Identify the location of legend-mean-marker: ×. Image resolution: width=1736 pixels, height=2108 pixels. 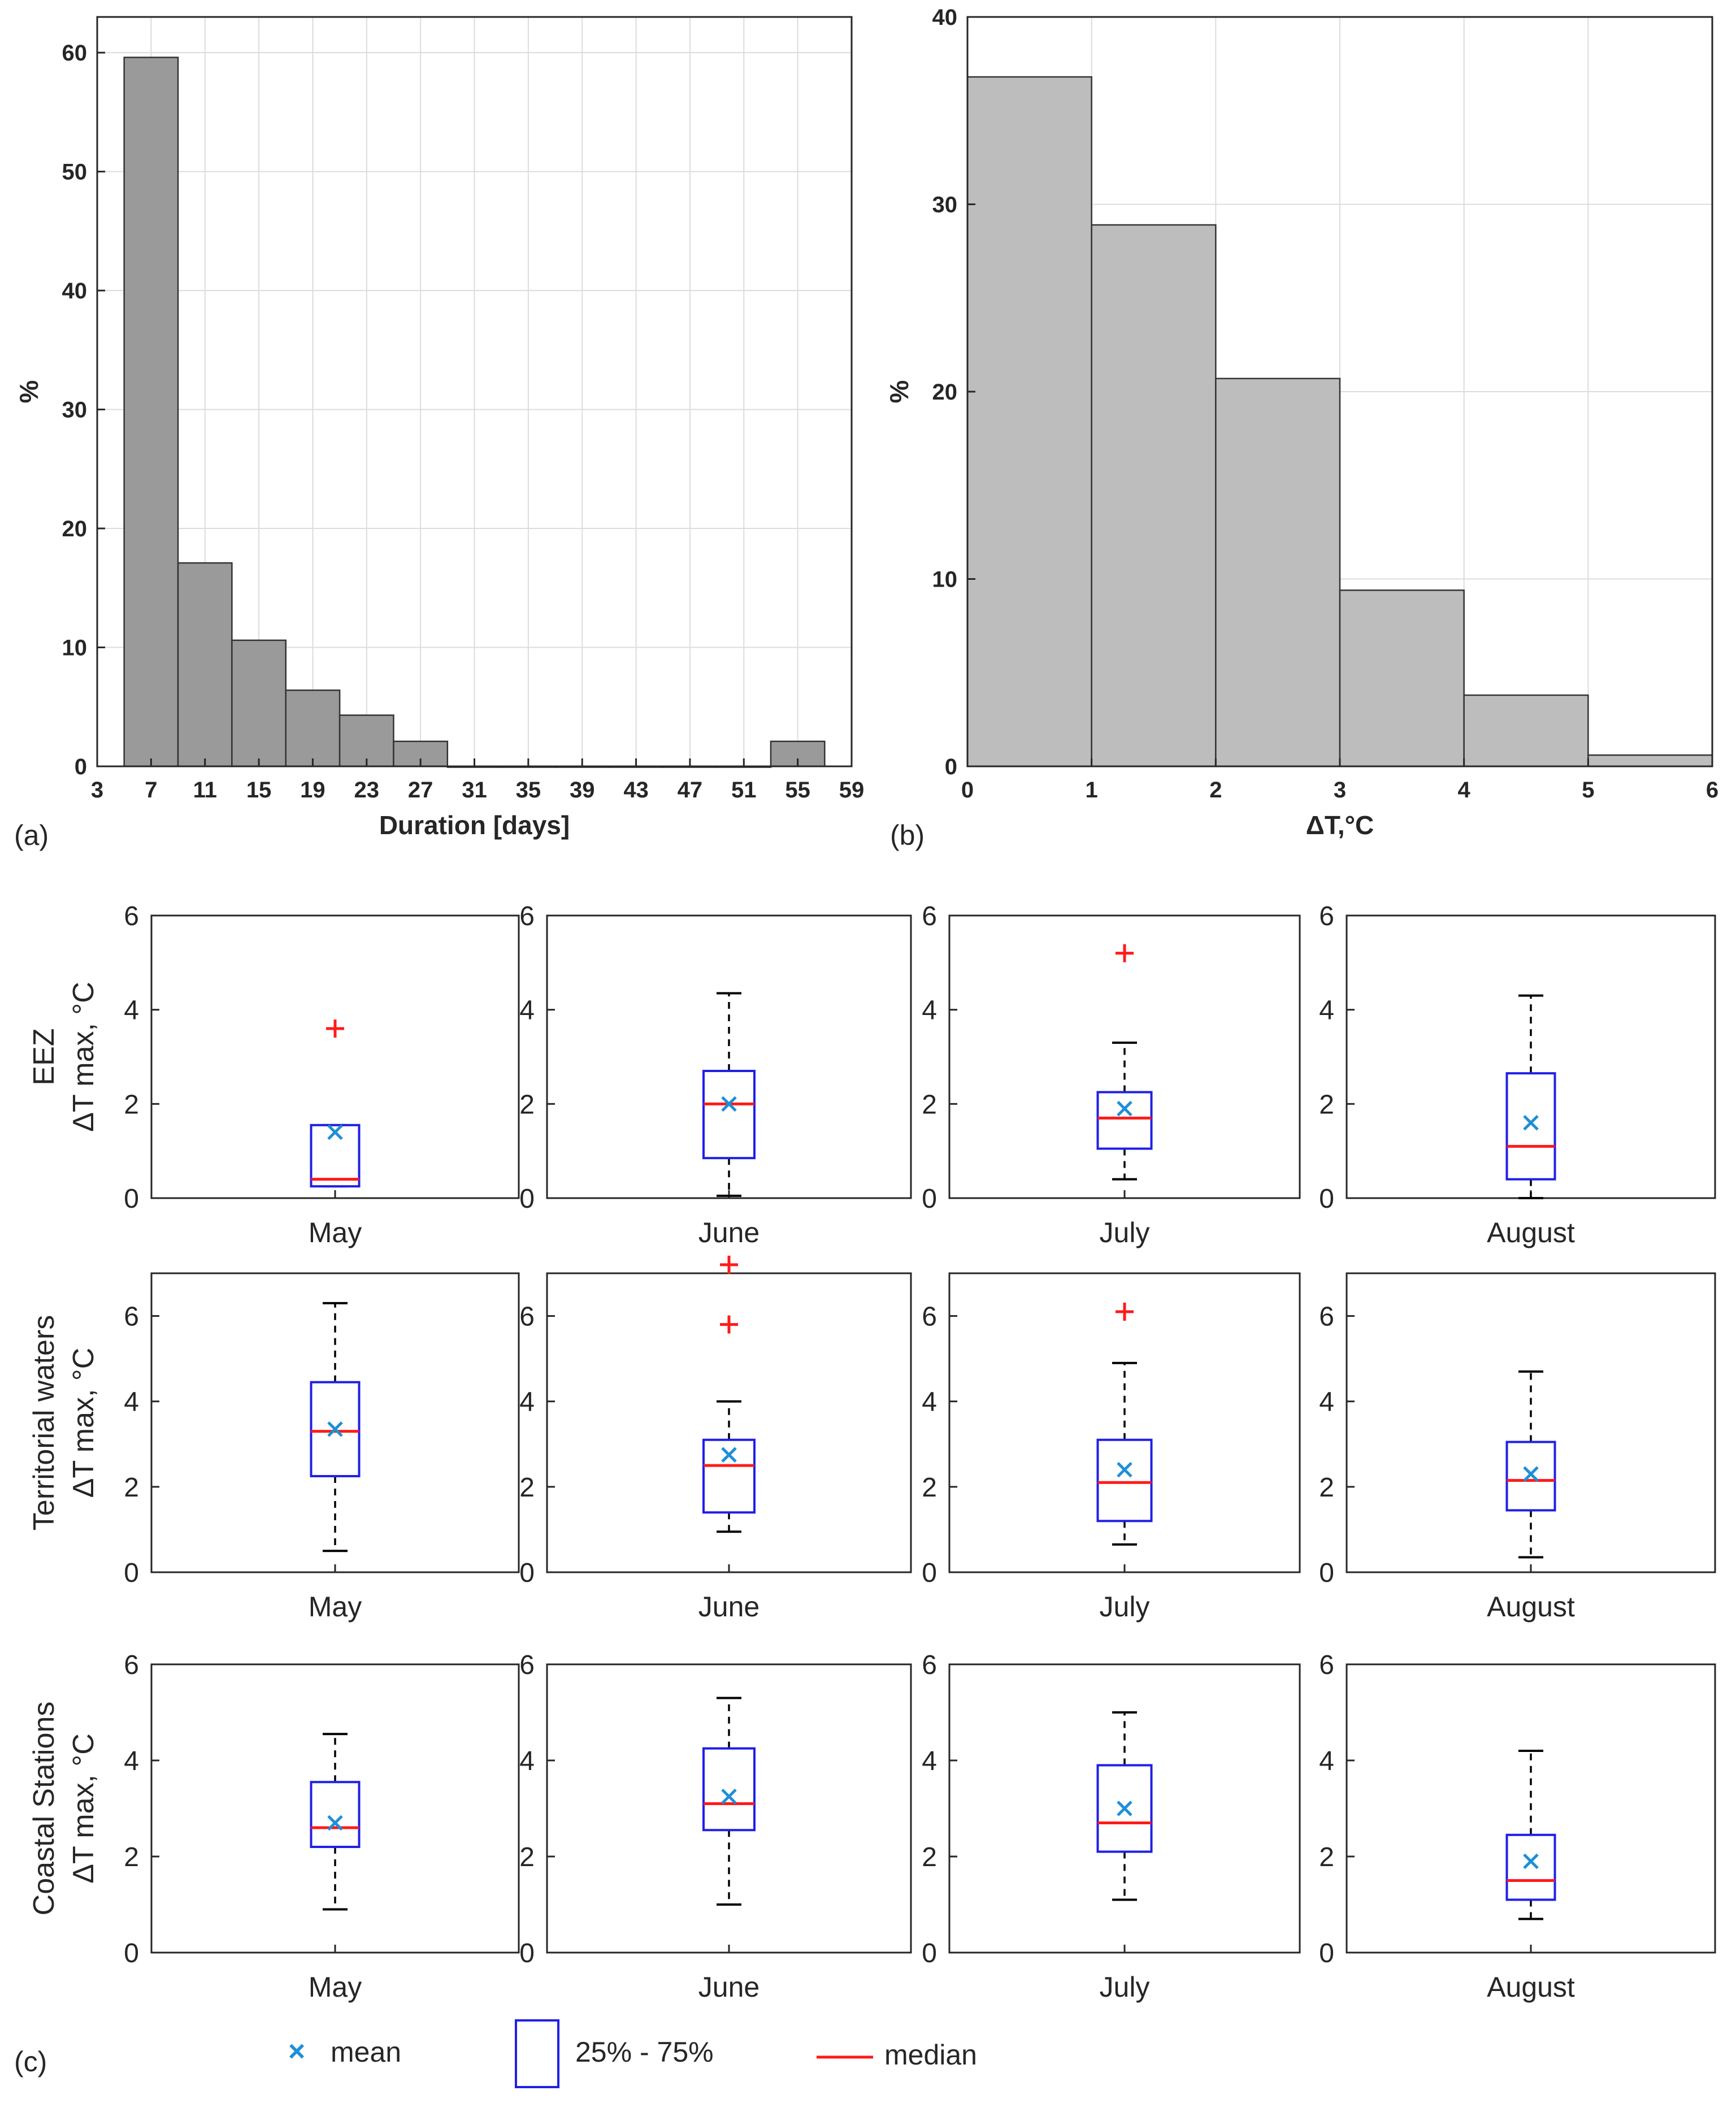
(296, 2051).